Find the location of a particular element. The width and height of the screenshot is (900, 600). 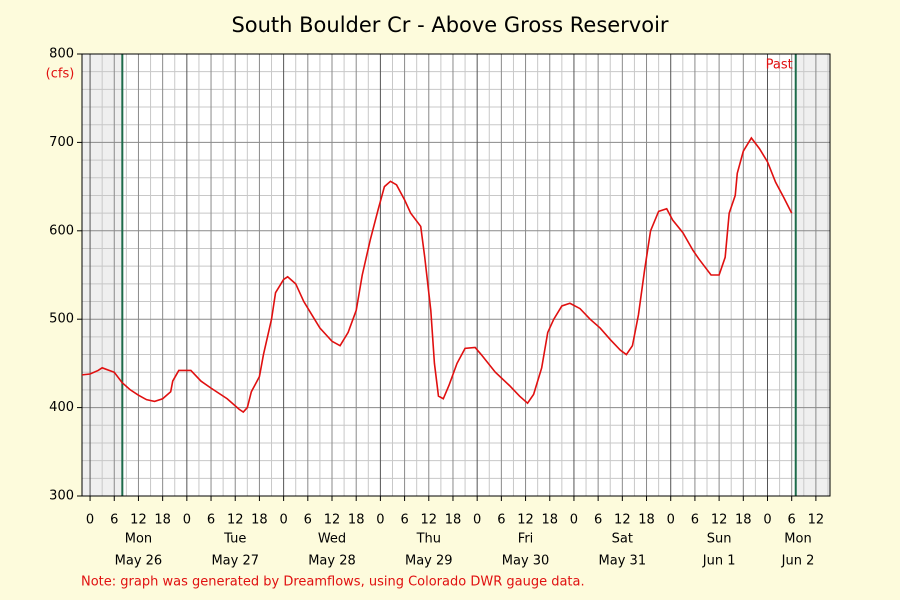

shaded-region is located at coordinates (812, 275).